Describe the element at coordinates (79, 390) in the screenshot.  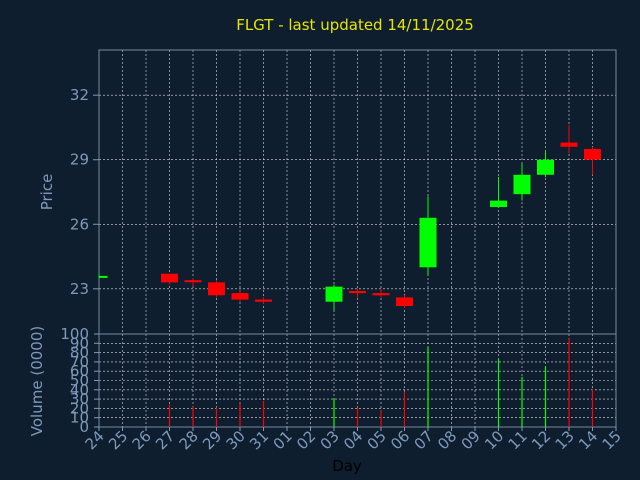
I see `volume-tick-label: 40` at that location.